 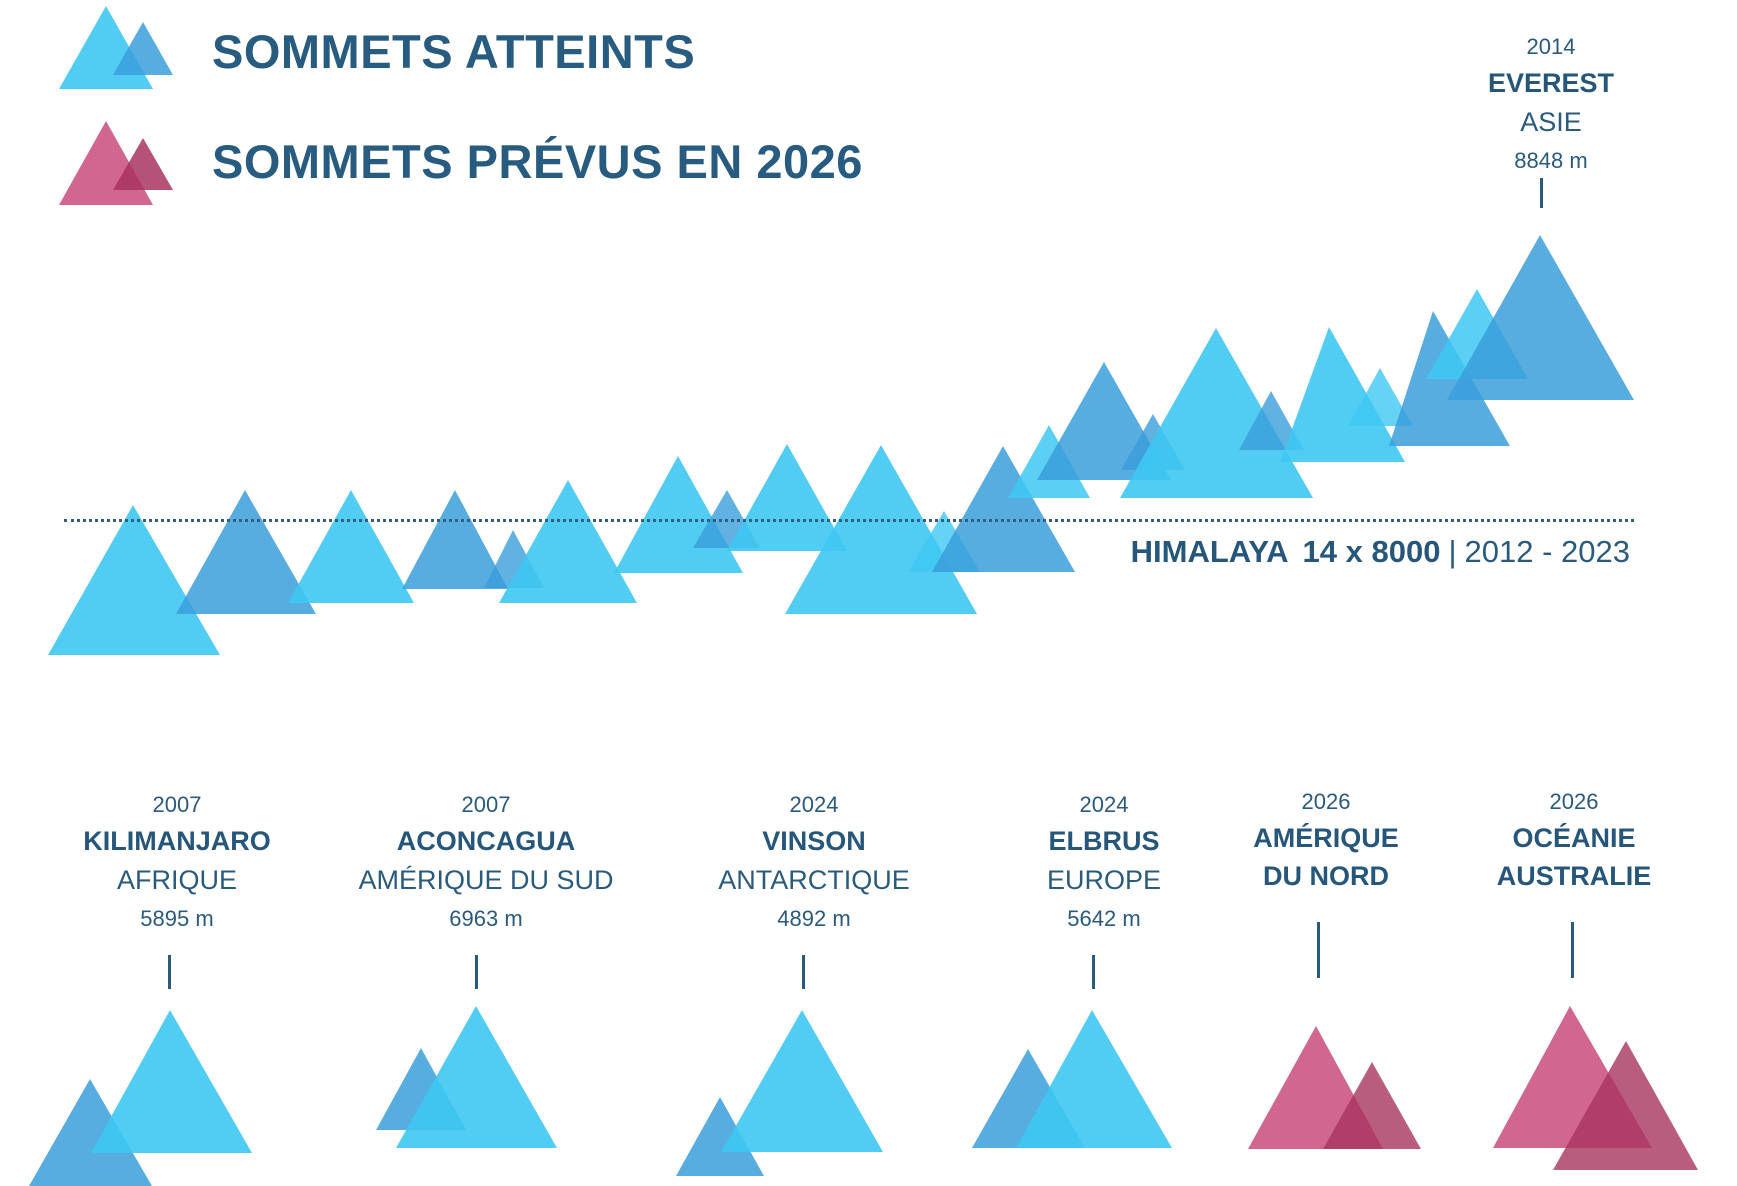 I want to click on summit-region: AFRIQUE, so click(x=176, y=880).